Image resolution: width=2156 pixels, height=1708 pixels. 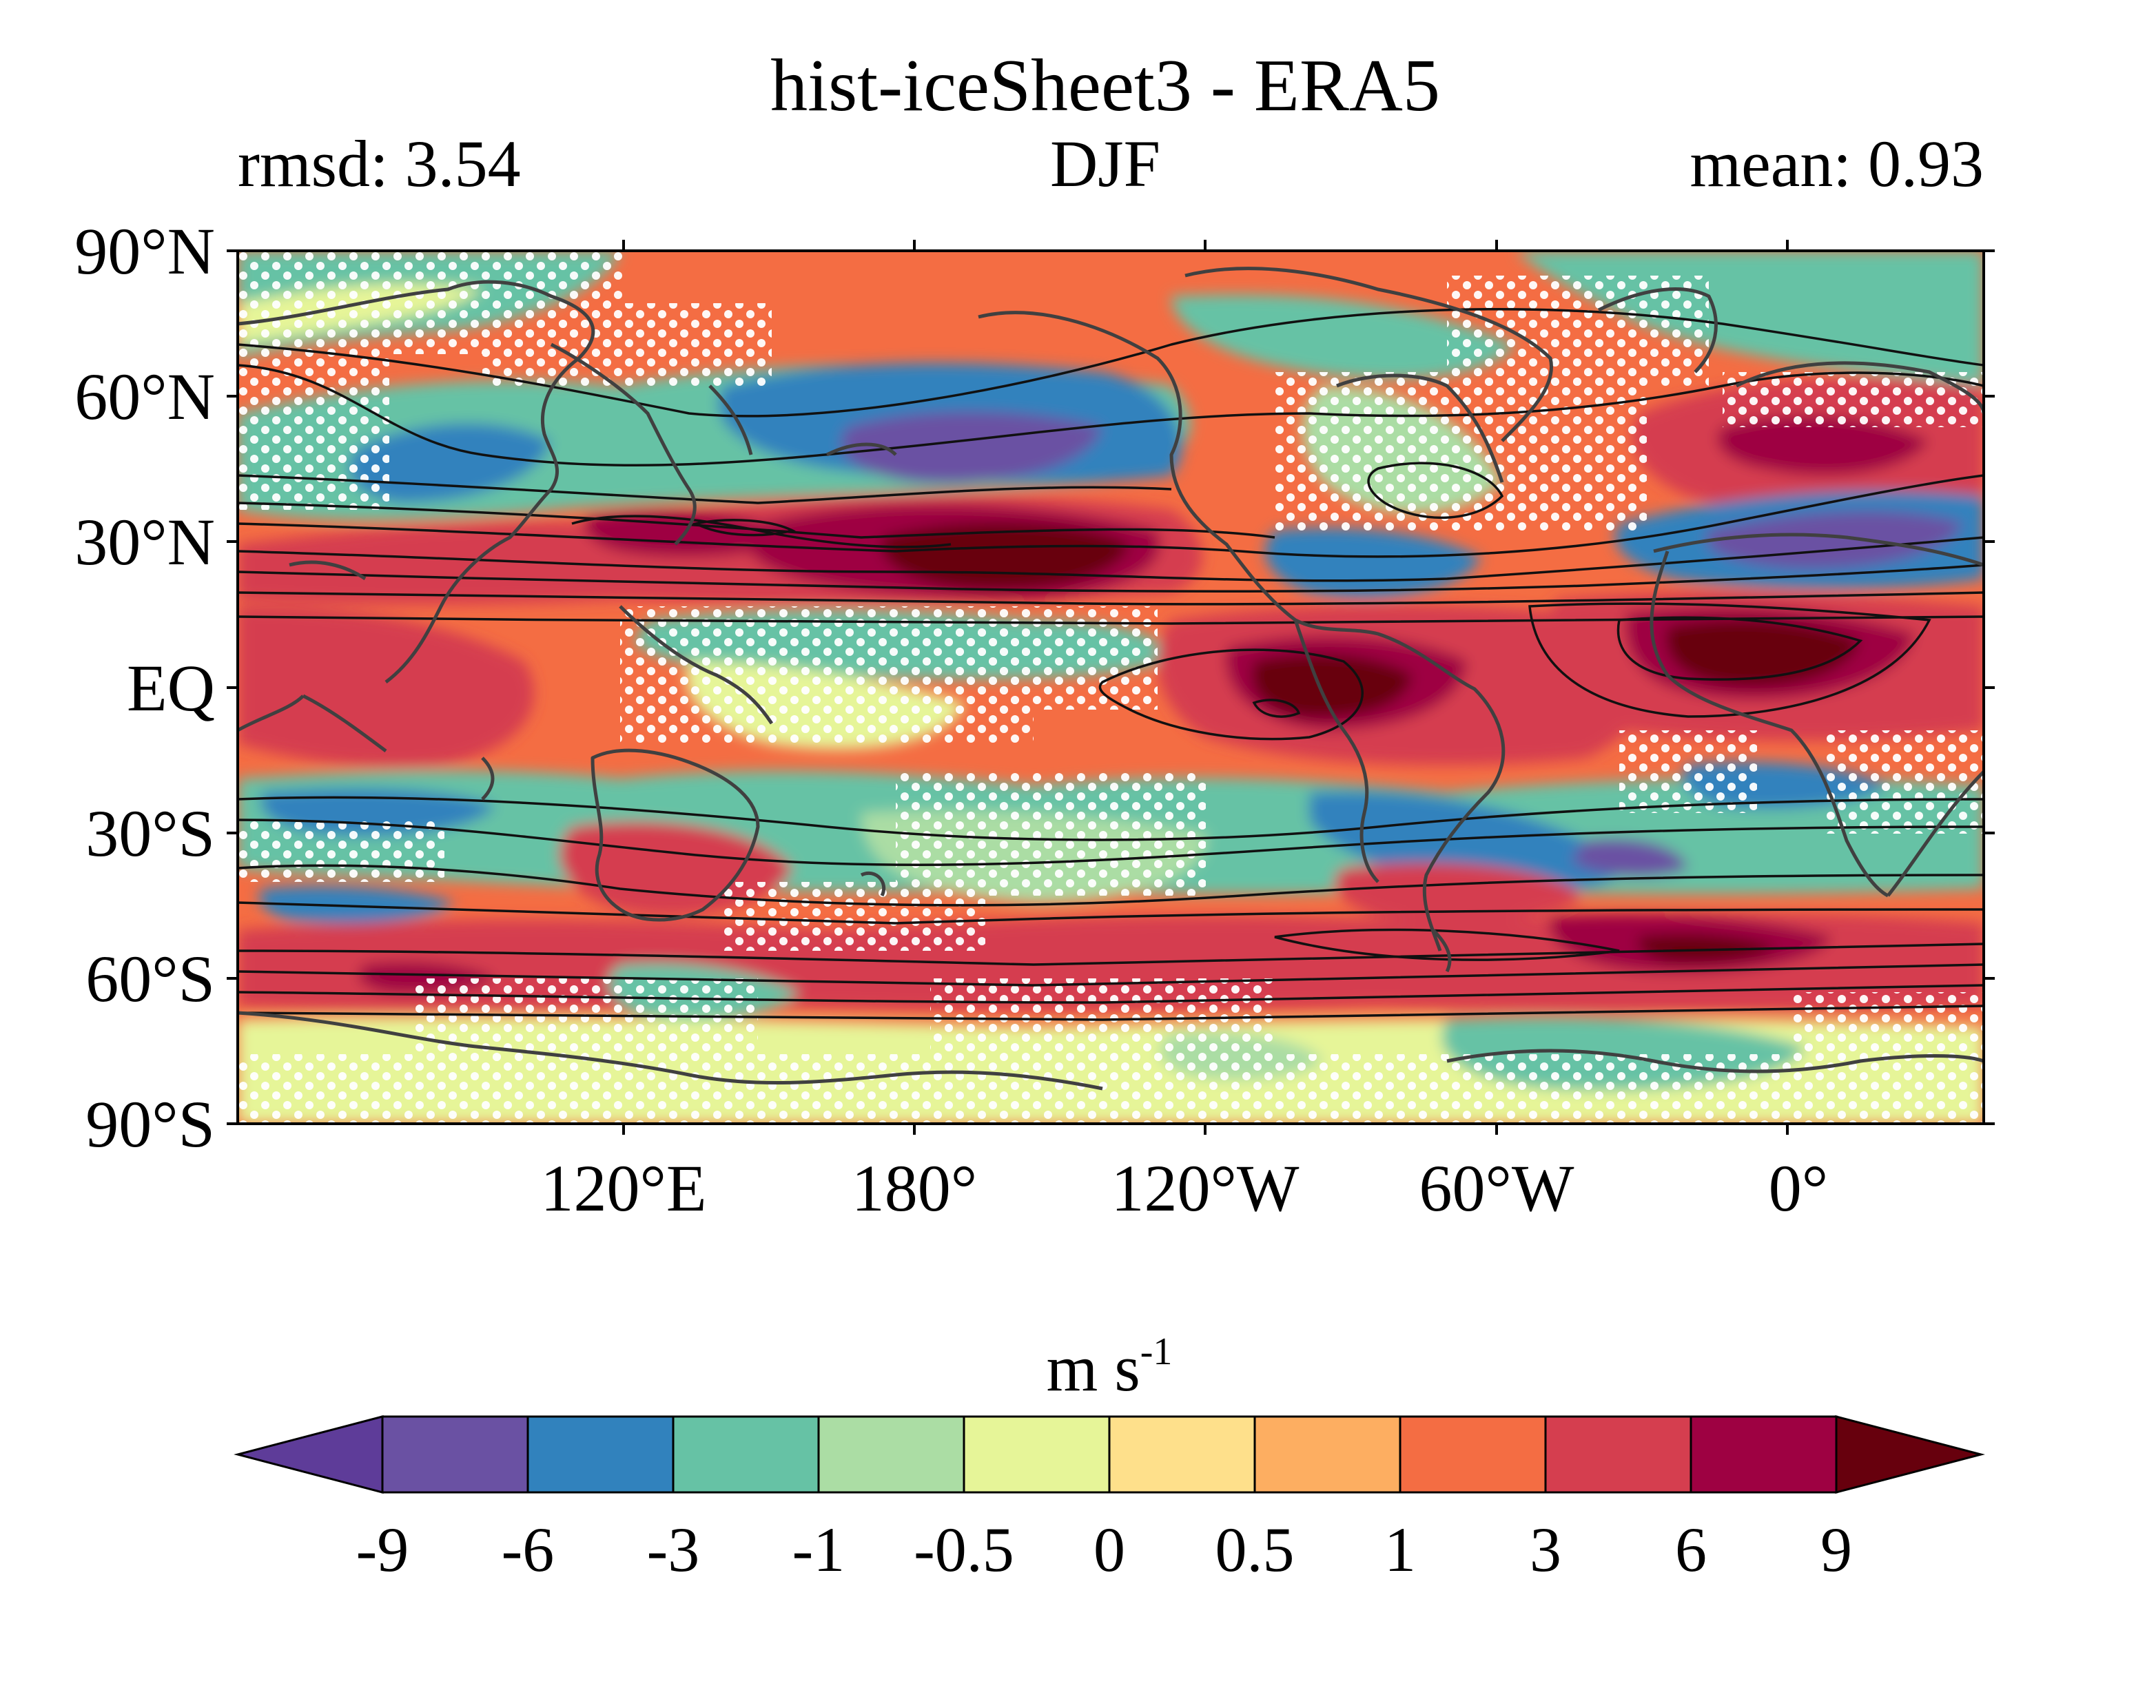 I want to click on cbar-tick: 0.5, so click(x=1255, y=1549).